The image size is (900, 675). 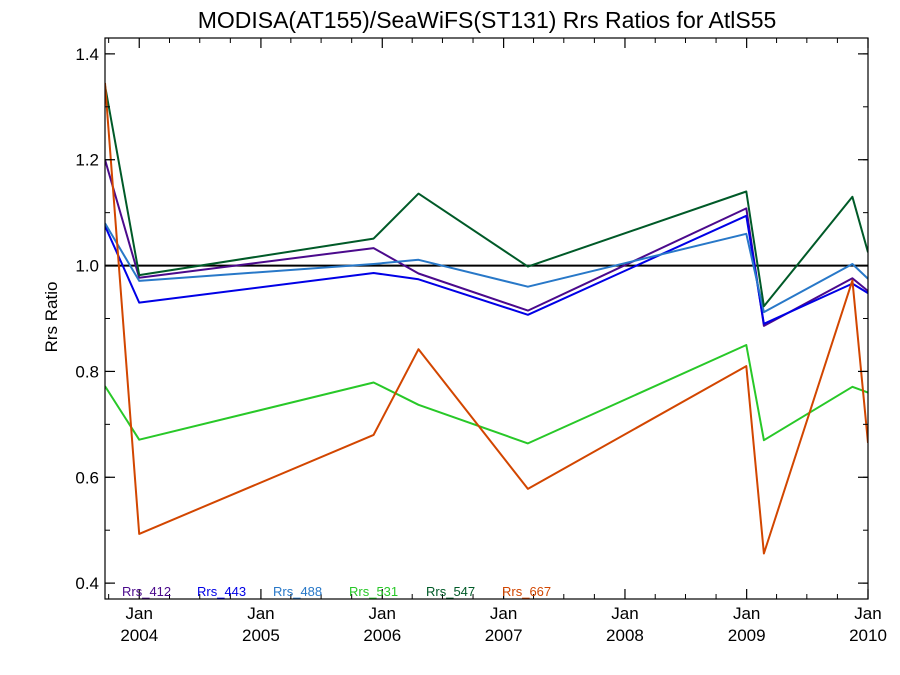 What do you see at coordinates (504, 635) in the screenshot?
I see `x-tick-label-year: 2007` at bounding box center [504, 635].